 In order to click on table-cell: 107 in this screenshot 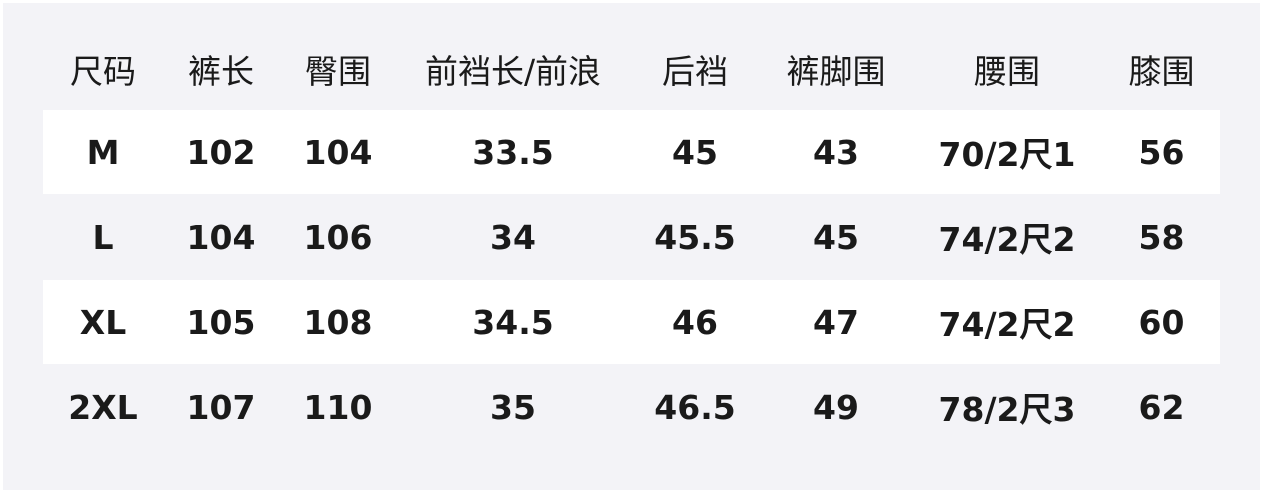, I will do `click(221, 407)`.